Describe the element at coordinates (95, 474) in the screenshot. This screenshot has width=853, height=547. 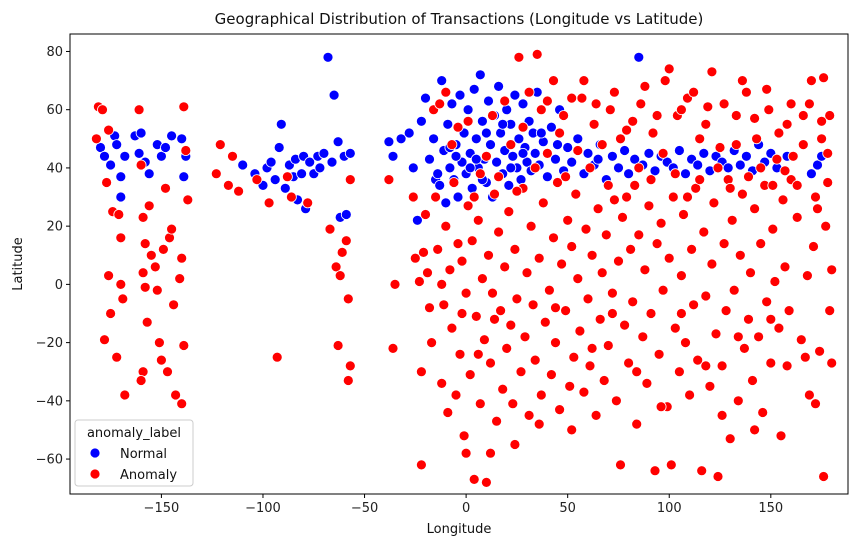
I see `legend-marker-anomaly` at that location.